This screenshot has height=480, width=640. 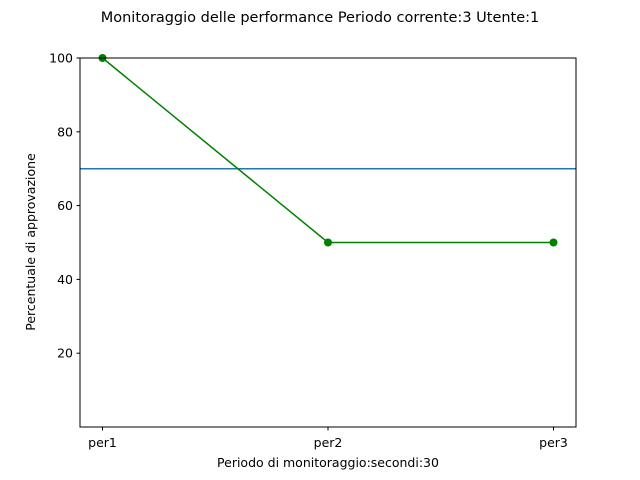 What do you see at coordinates (30, 242) in the screenshot?
I see `y-axis-label: Percentuale di approvazione` at bounding box center [30, 242].